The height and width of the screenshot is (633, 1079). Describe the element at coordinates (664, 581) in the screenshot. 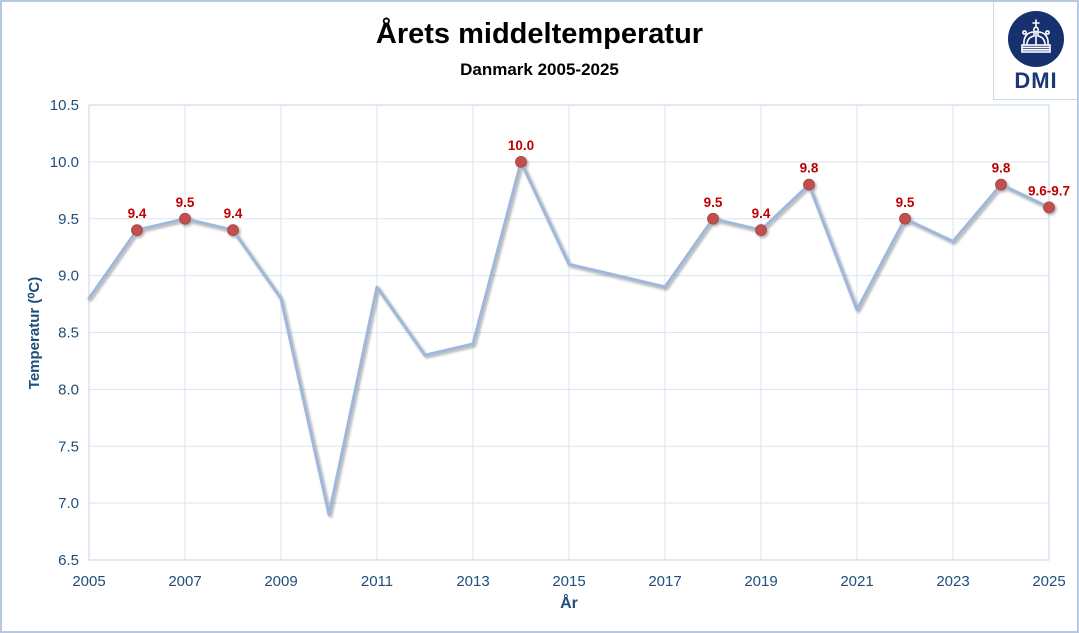

I see `x-tick-label: 2017` at that location.